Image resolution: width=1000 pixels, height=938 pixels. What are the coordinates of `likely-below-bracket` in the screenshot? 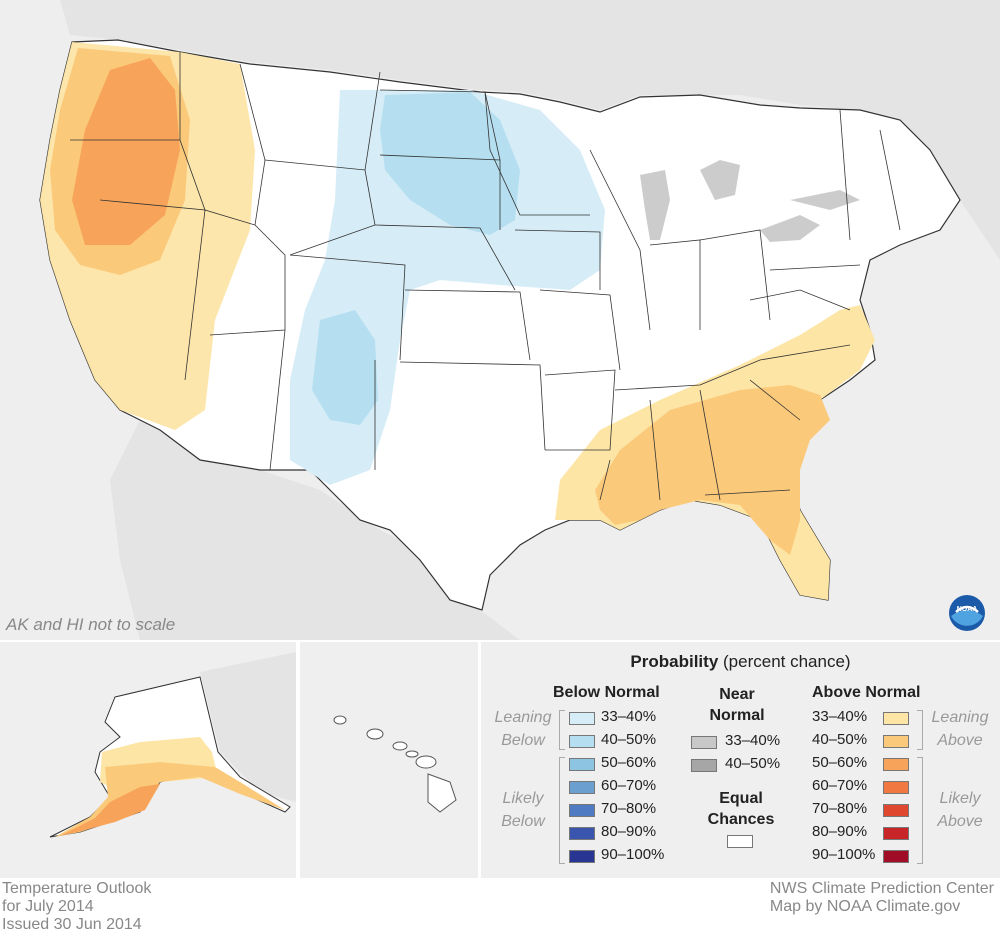 It's located at (562, 810).